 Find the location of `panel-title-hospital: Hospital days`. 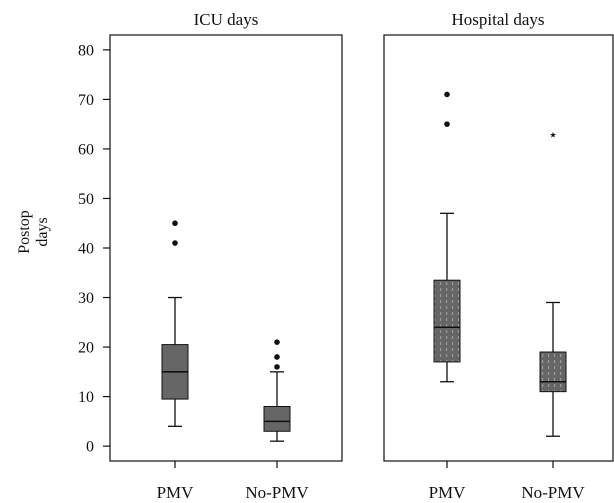

panel-title-hospital: Hospital days is located at coordinates (497, 19).